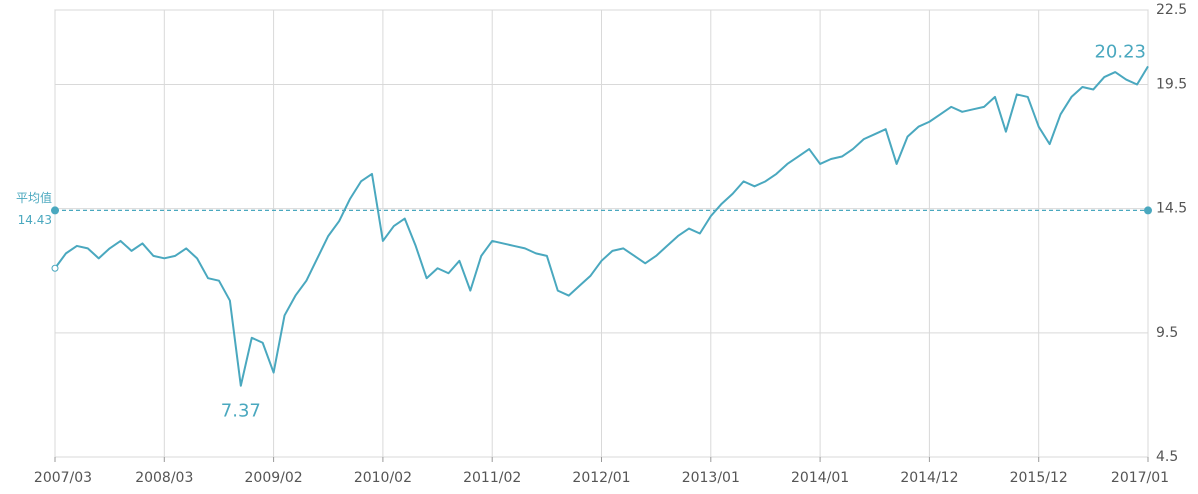 The height and width of the screenshot is (494, 1198). What do you see at coordinates (1039, 478) in the screenshot?
I see `x-tick-label: 2015/12` at bounding box center [1039, 478].